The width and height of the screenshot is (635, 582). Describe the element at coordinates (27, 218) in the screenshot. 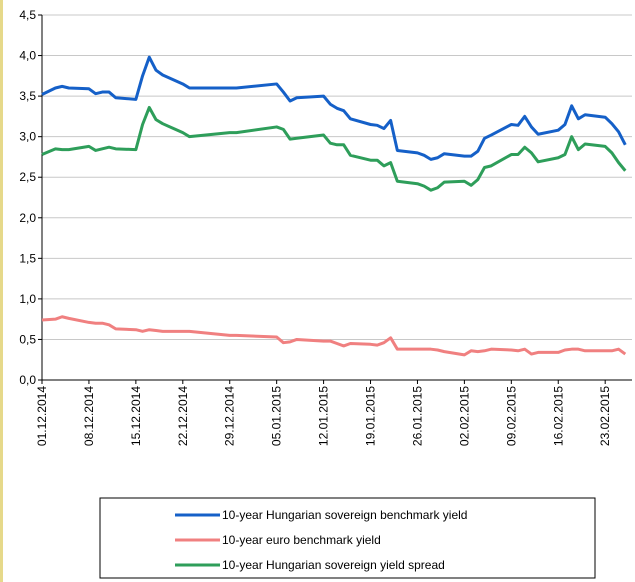

I see `y-tick-label: 2,0` at that location.